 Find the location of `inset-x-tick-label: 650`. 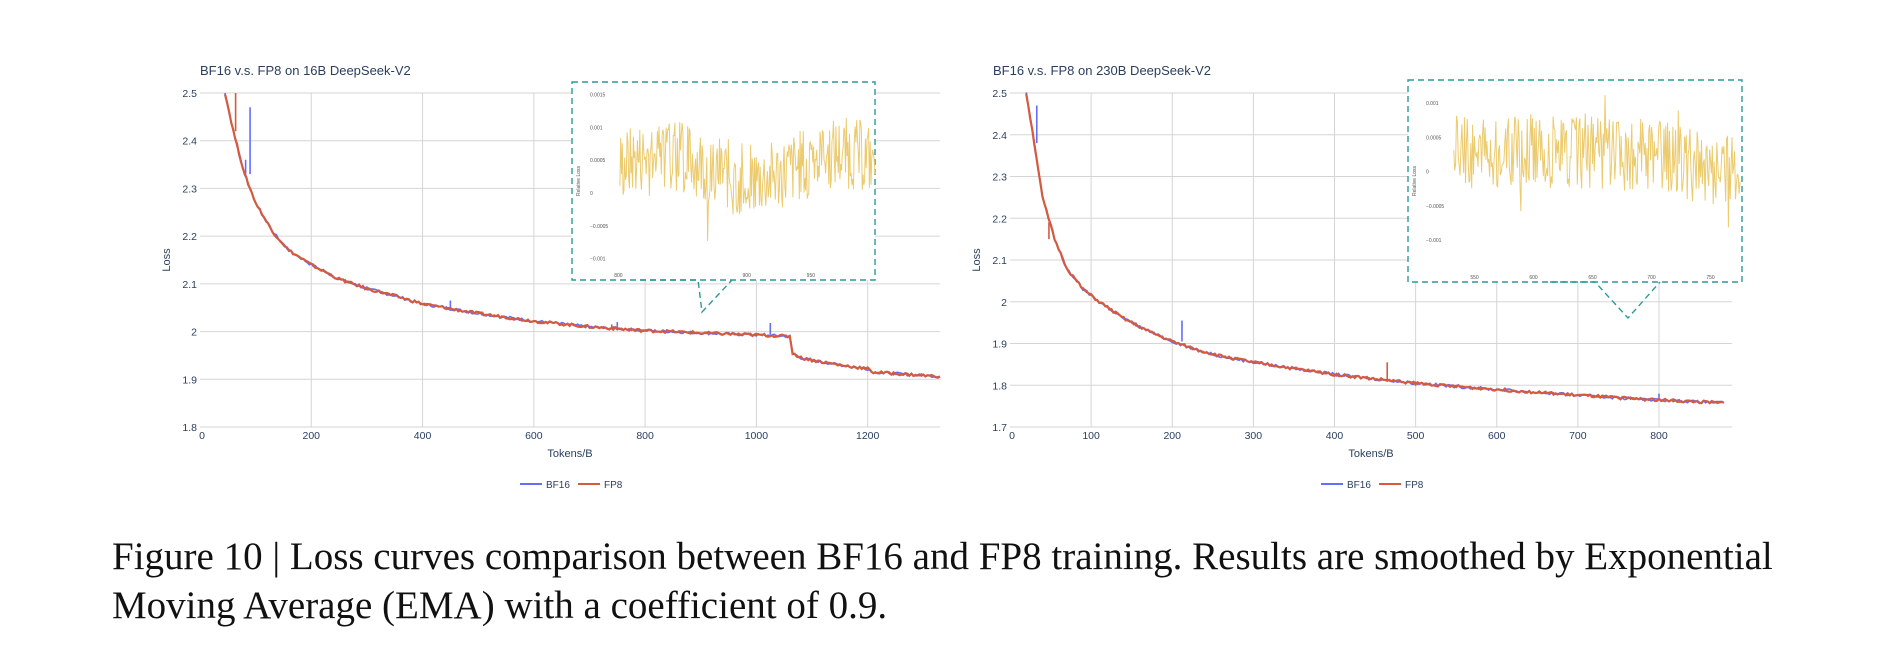

inset-x-tick-label: 650 is located at coordinates (1592, 278).